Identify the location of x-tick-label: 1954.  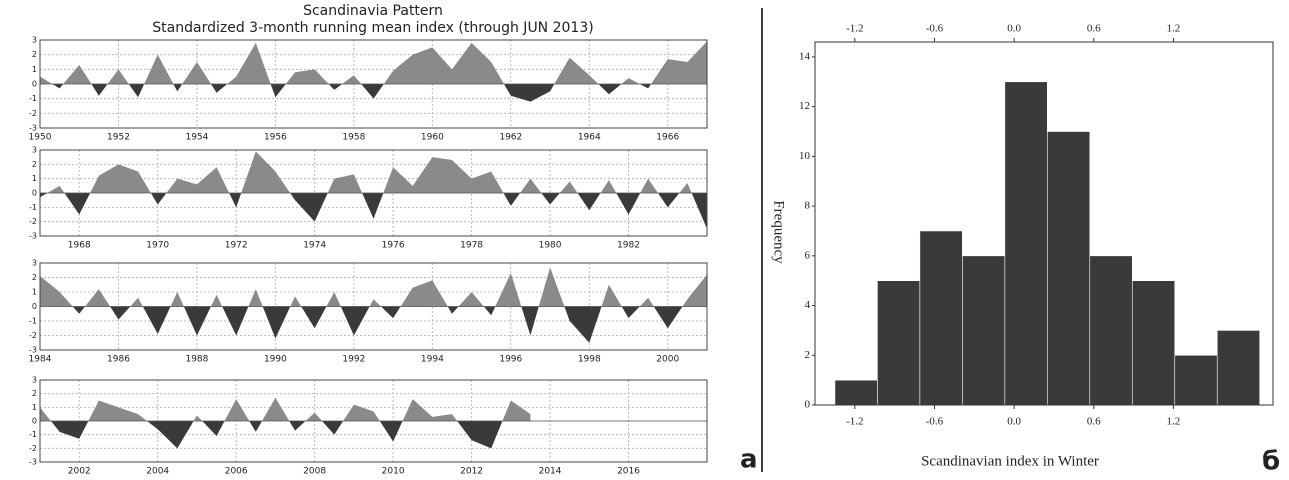
(196, 138).